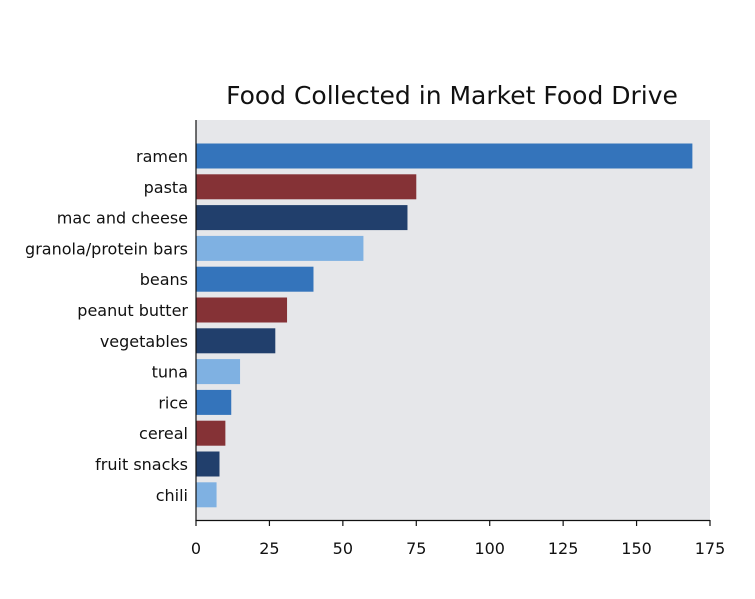  Describe the element at coordinates (122, 218) in the screenshot. I see `category-label: mac and cheese` at that location.